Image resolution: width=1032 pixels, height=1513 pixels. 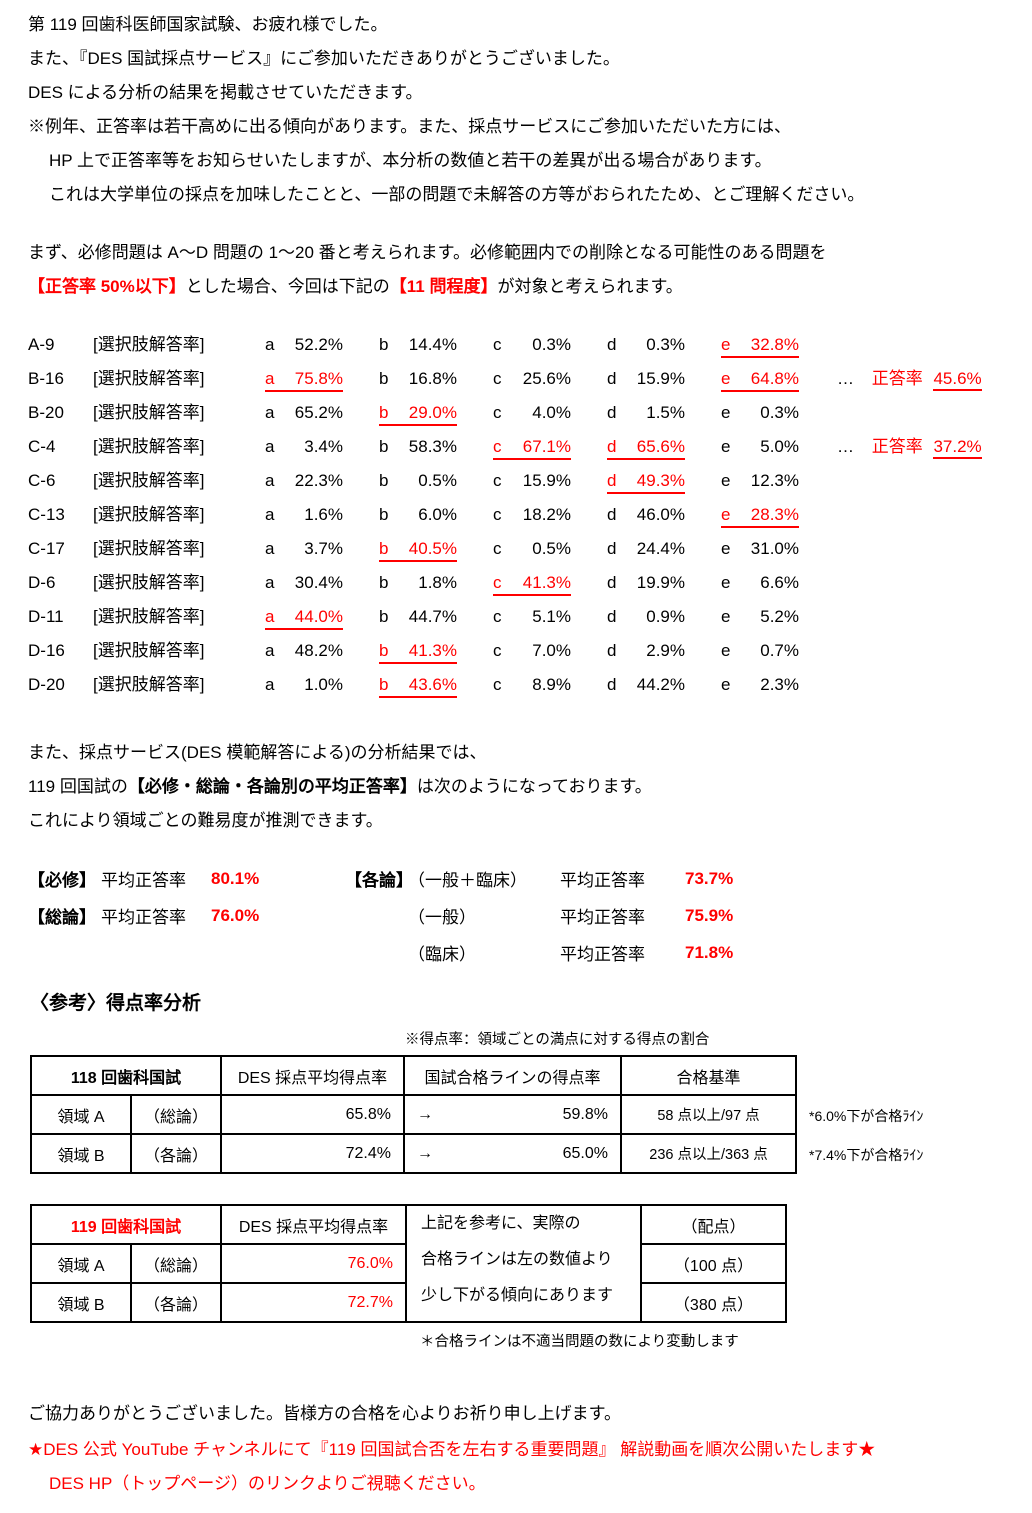 What do you see at coordinates (143, 880) in the screenshot?
I see `metric-label: 平均正答率` at bounding box center [143, 880].